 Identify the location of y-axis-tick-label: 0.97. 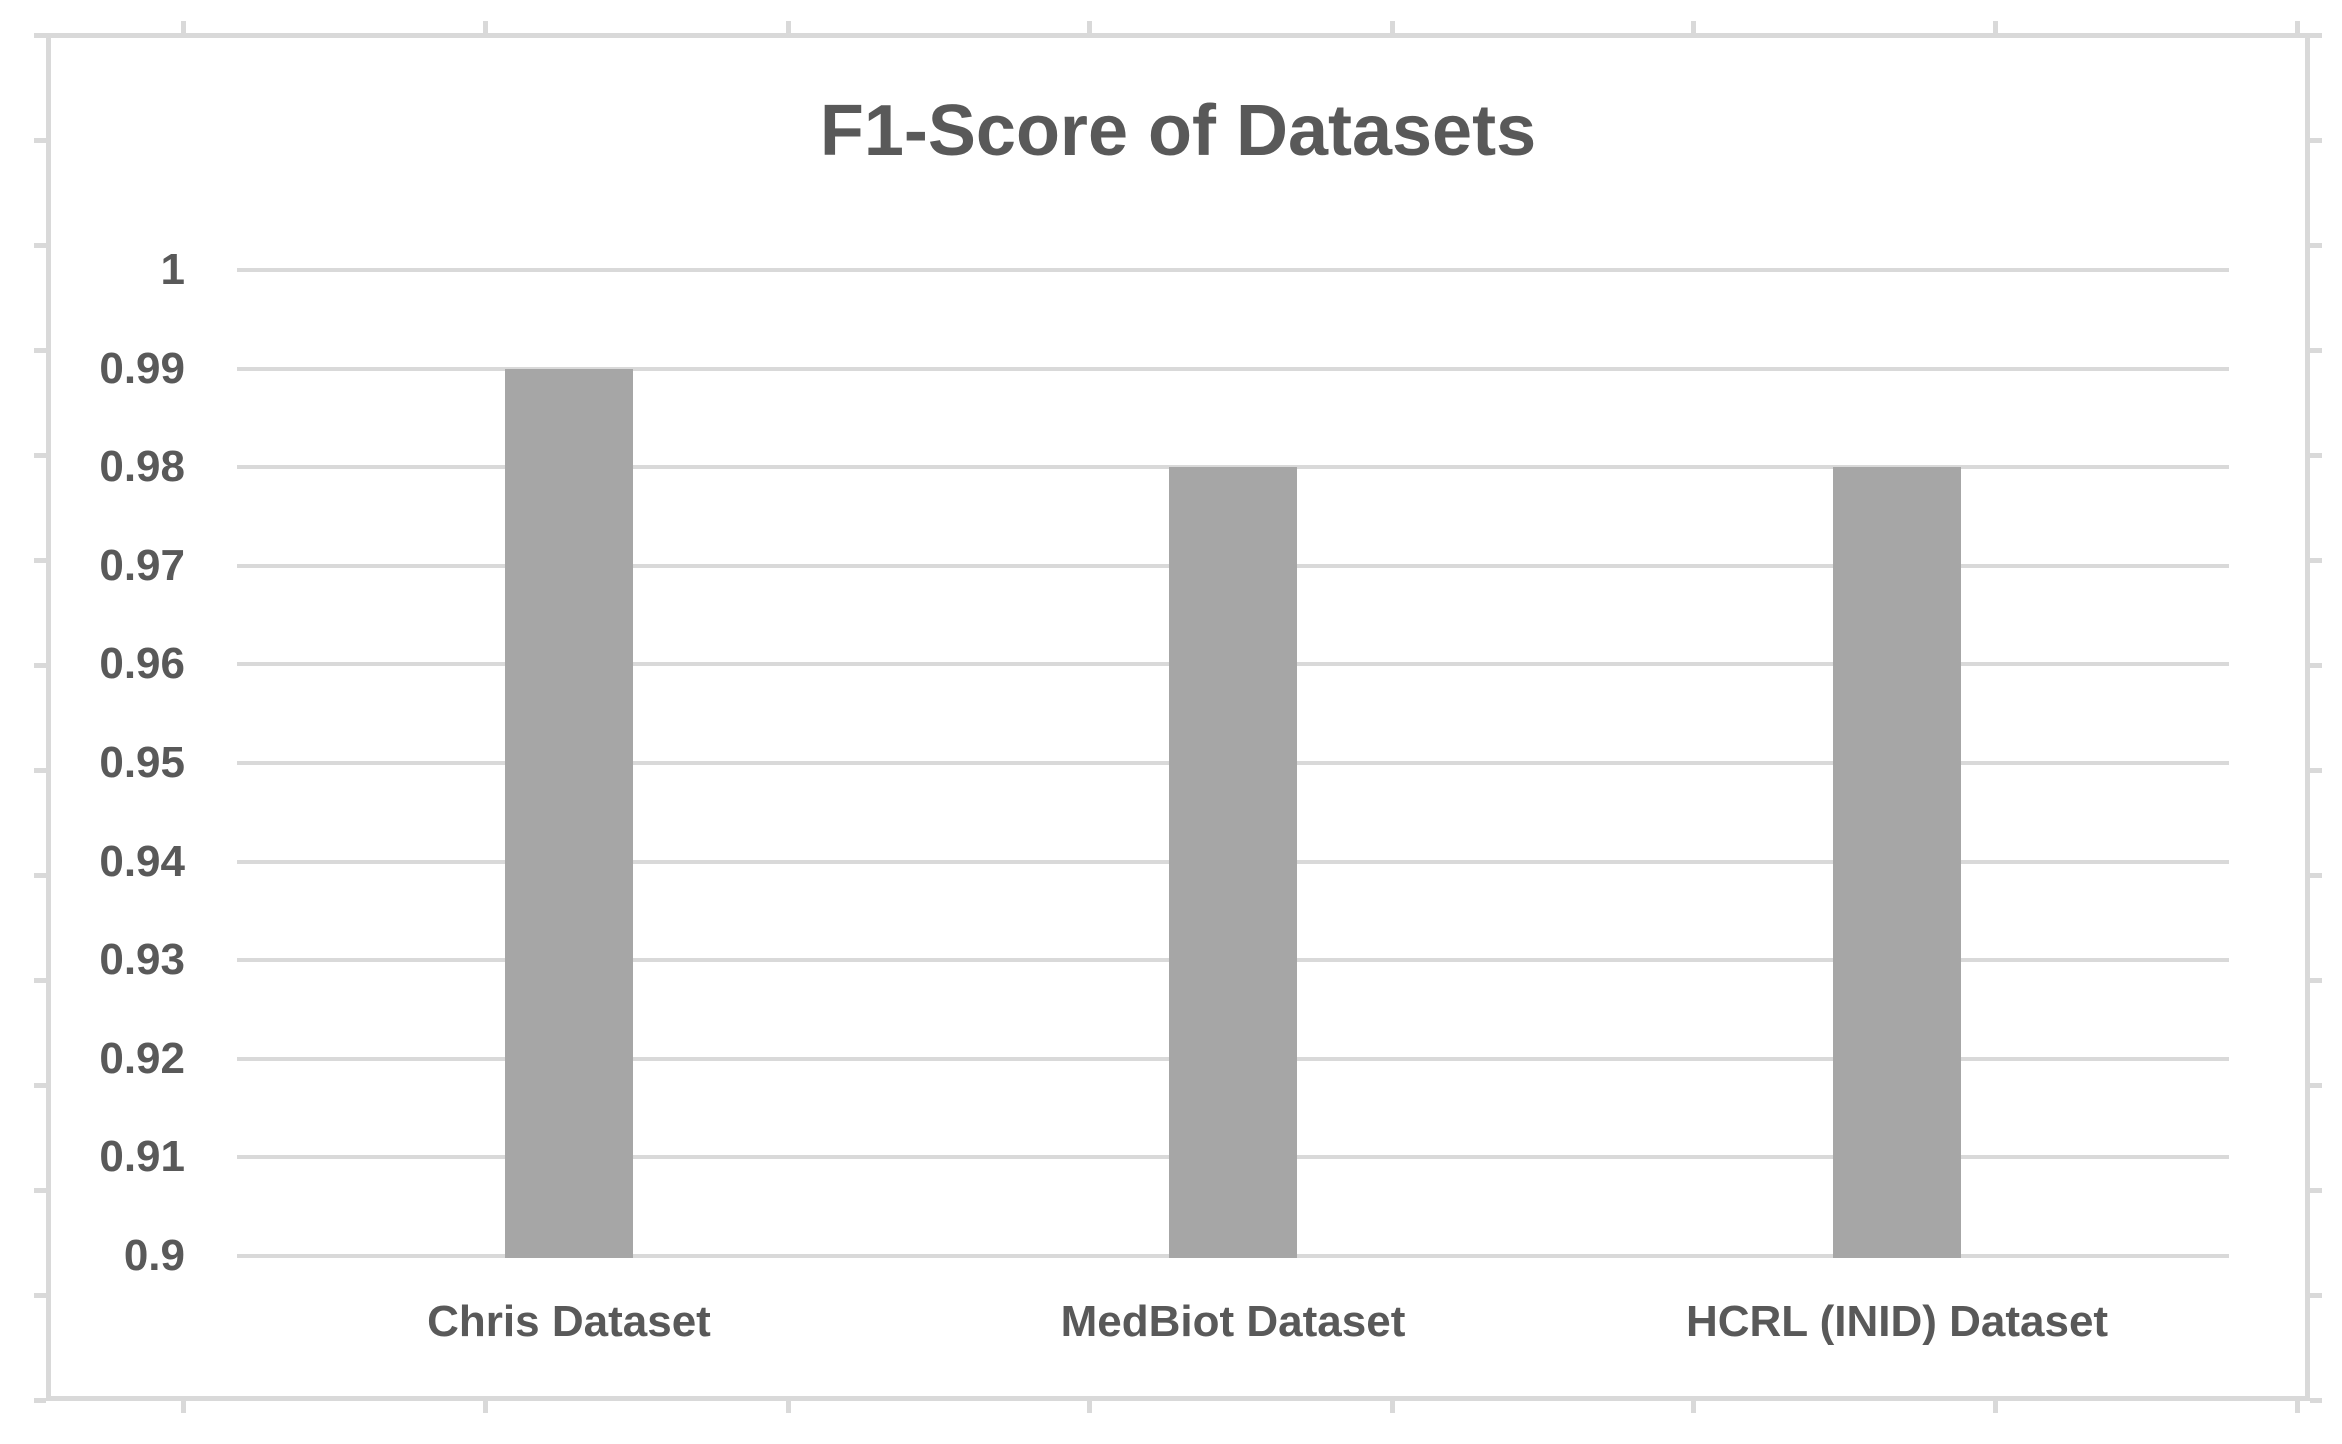
(142, 565).